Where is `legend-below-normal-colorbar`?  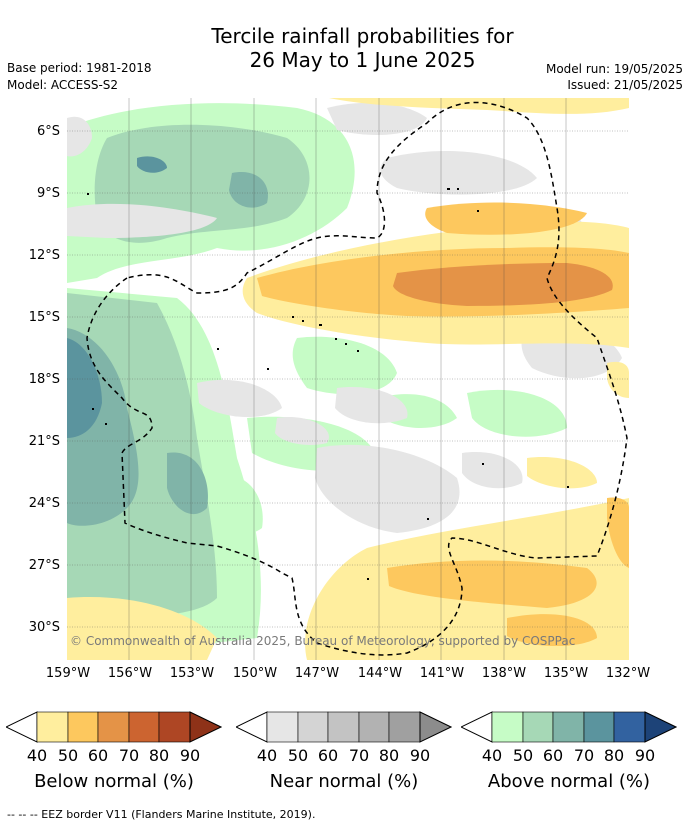 legend-below-normal-colorbar is located at coordinates (114, 727).